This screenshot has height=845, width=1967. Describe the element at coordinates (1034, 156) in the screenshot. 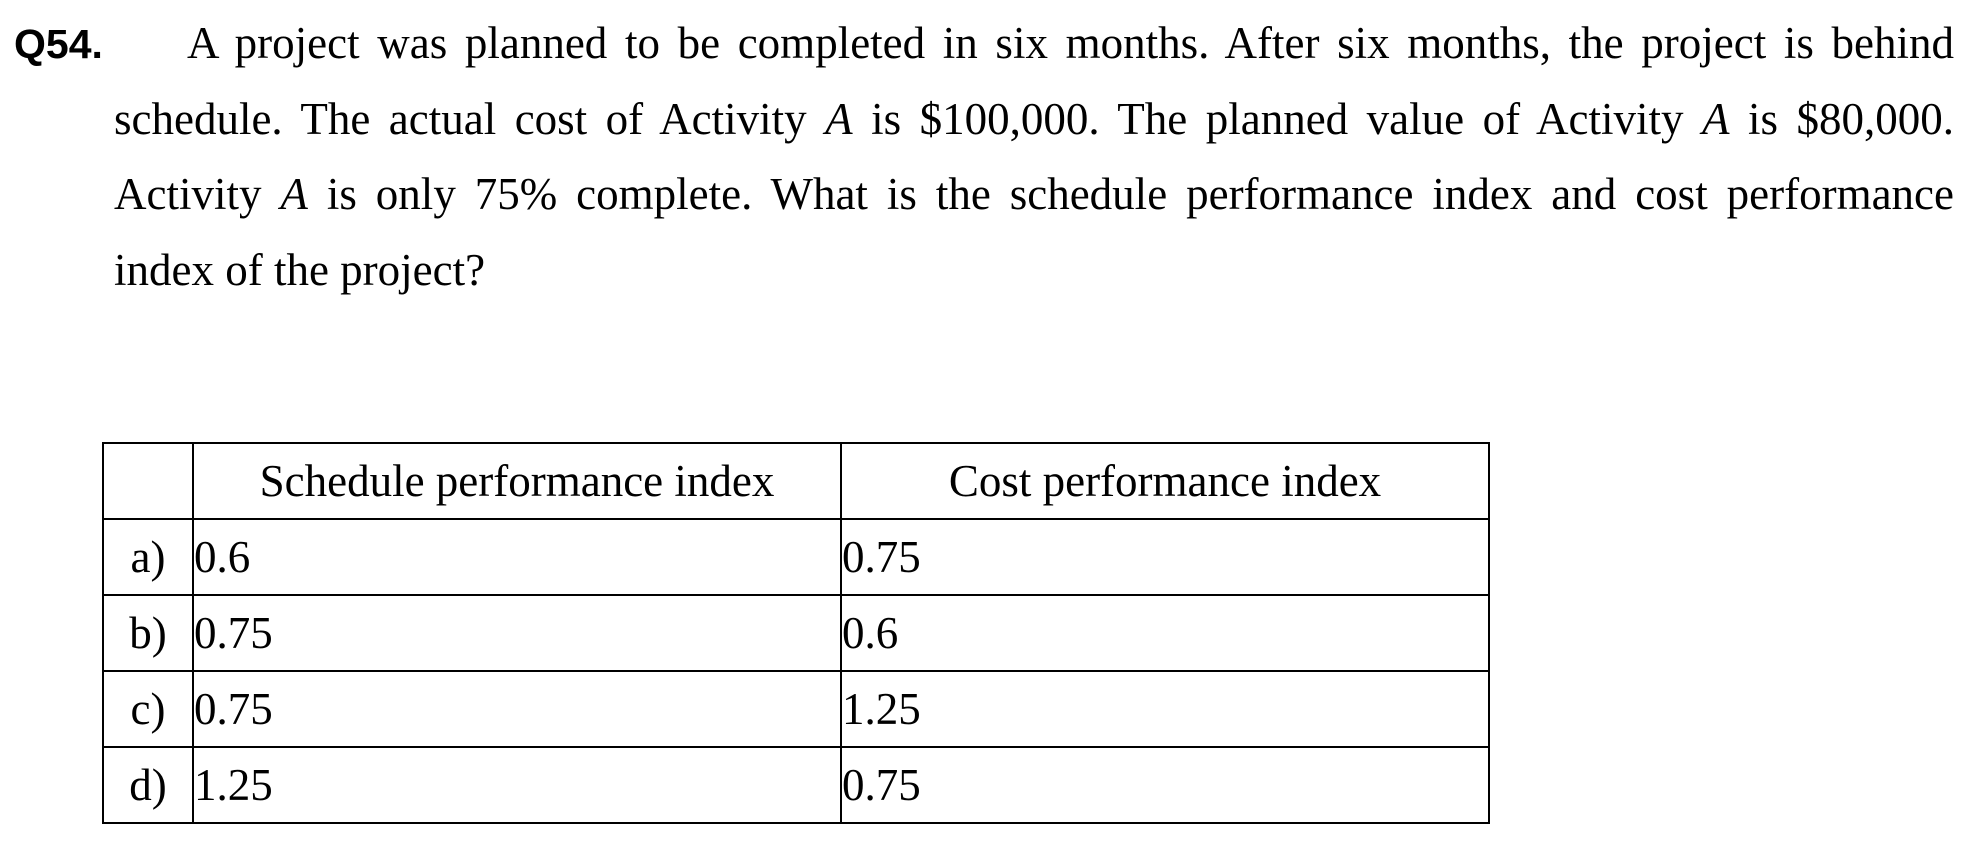

I see `question-text-part: is $80,000. Activity` at that location.